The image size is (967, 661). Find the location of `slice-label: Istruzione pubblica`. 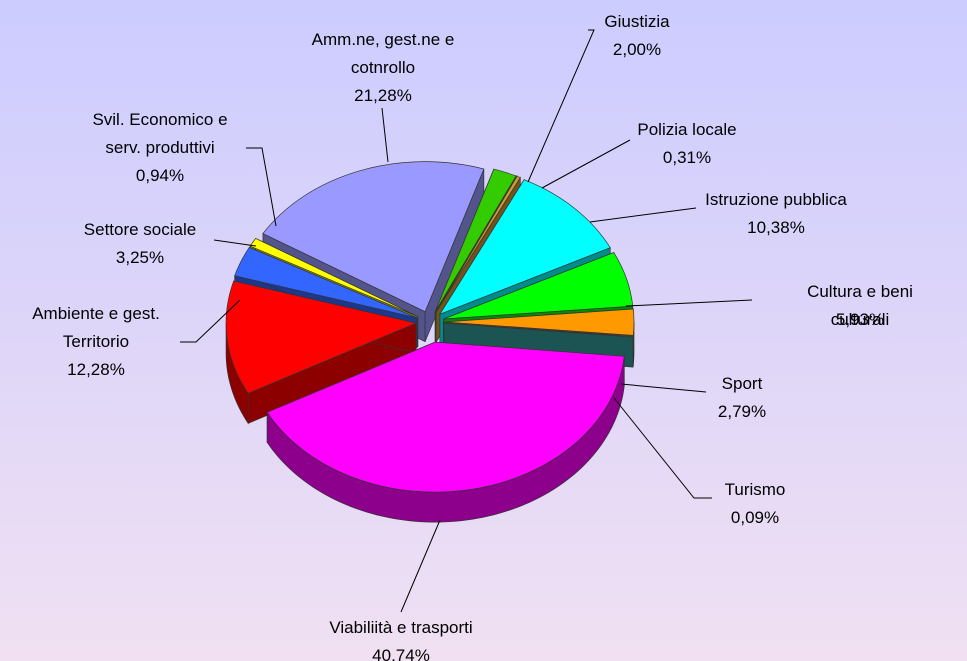

slice-label: Istruzione pubblica is located at coordinates (776, 199).